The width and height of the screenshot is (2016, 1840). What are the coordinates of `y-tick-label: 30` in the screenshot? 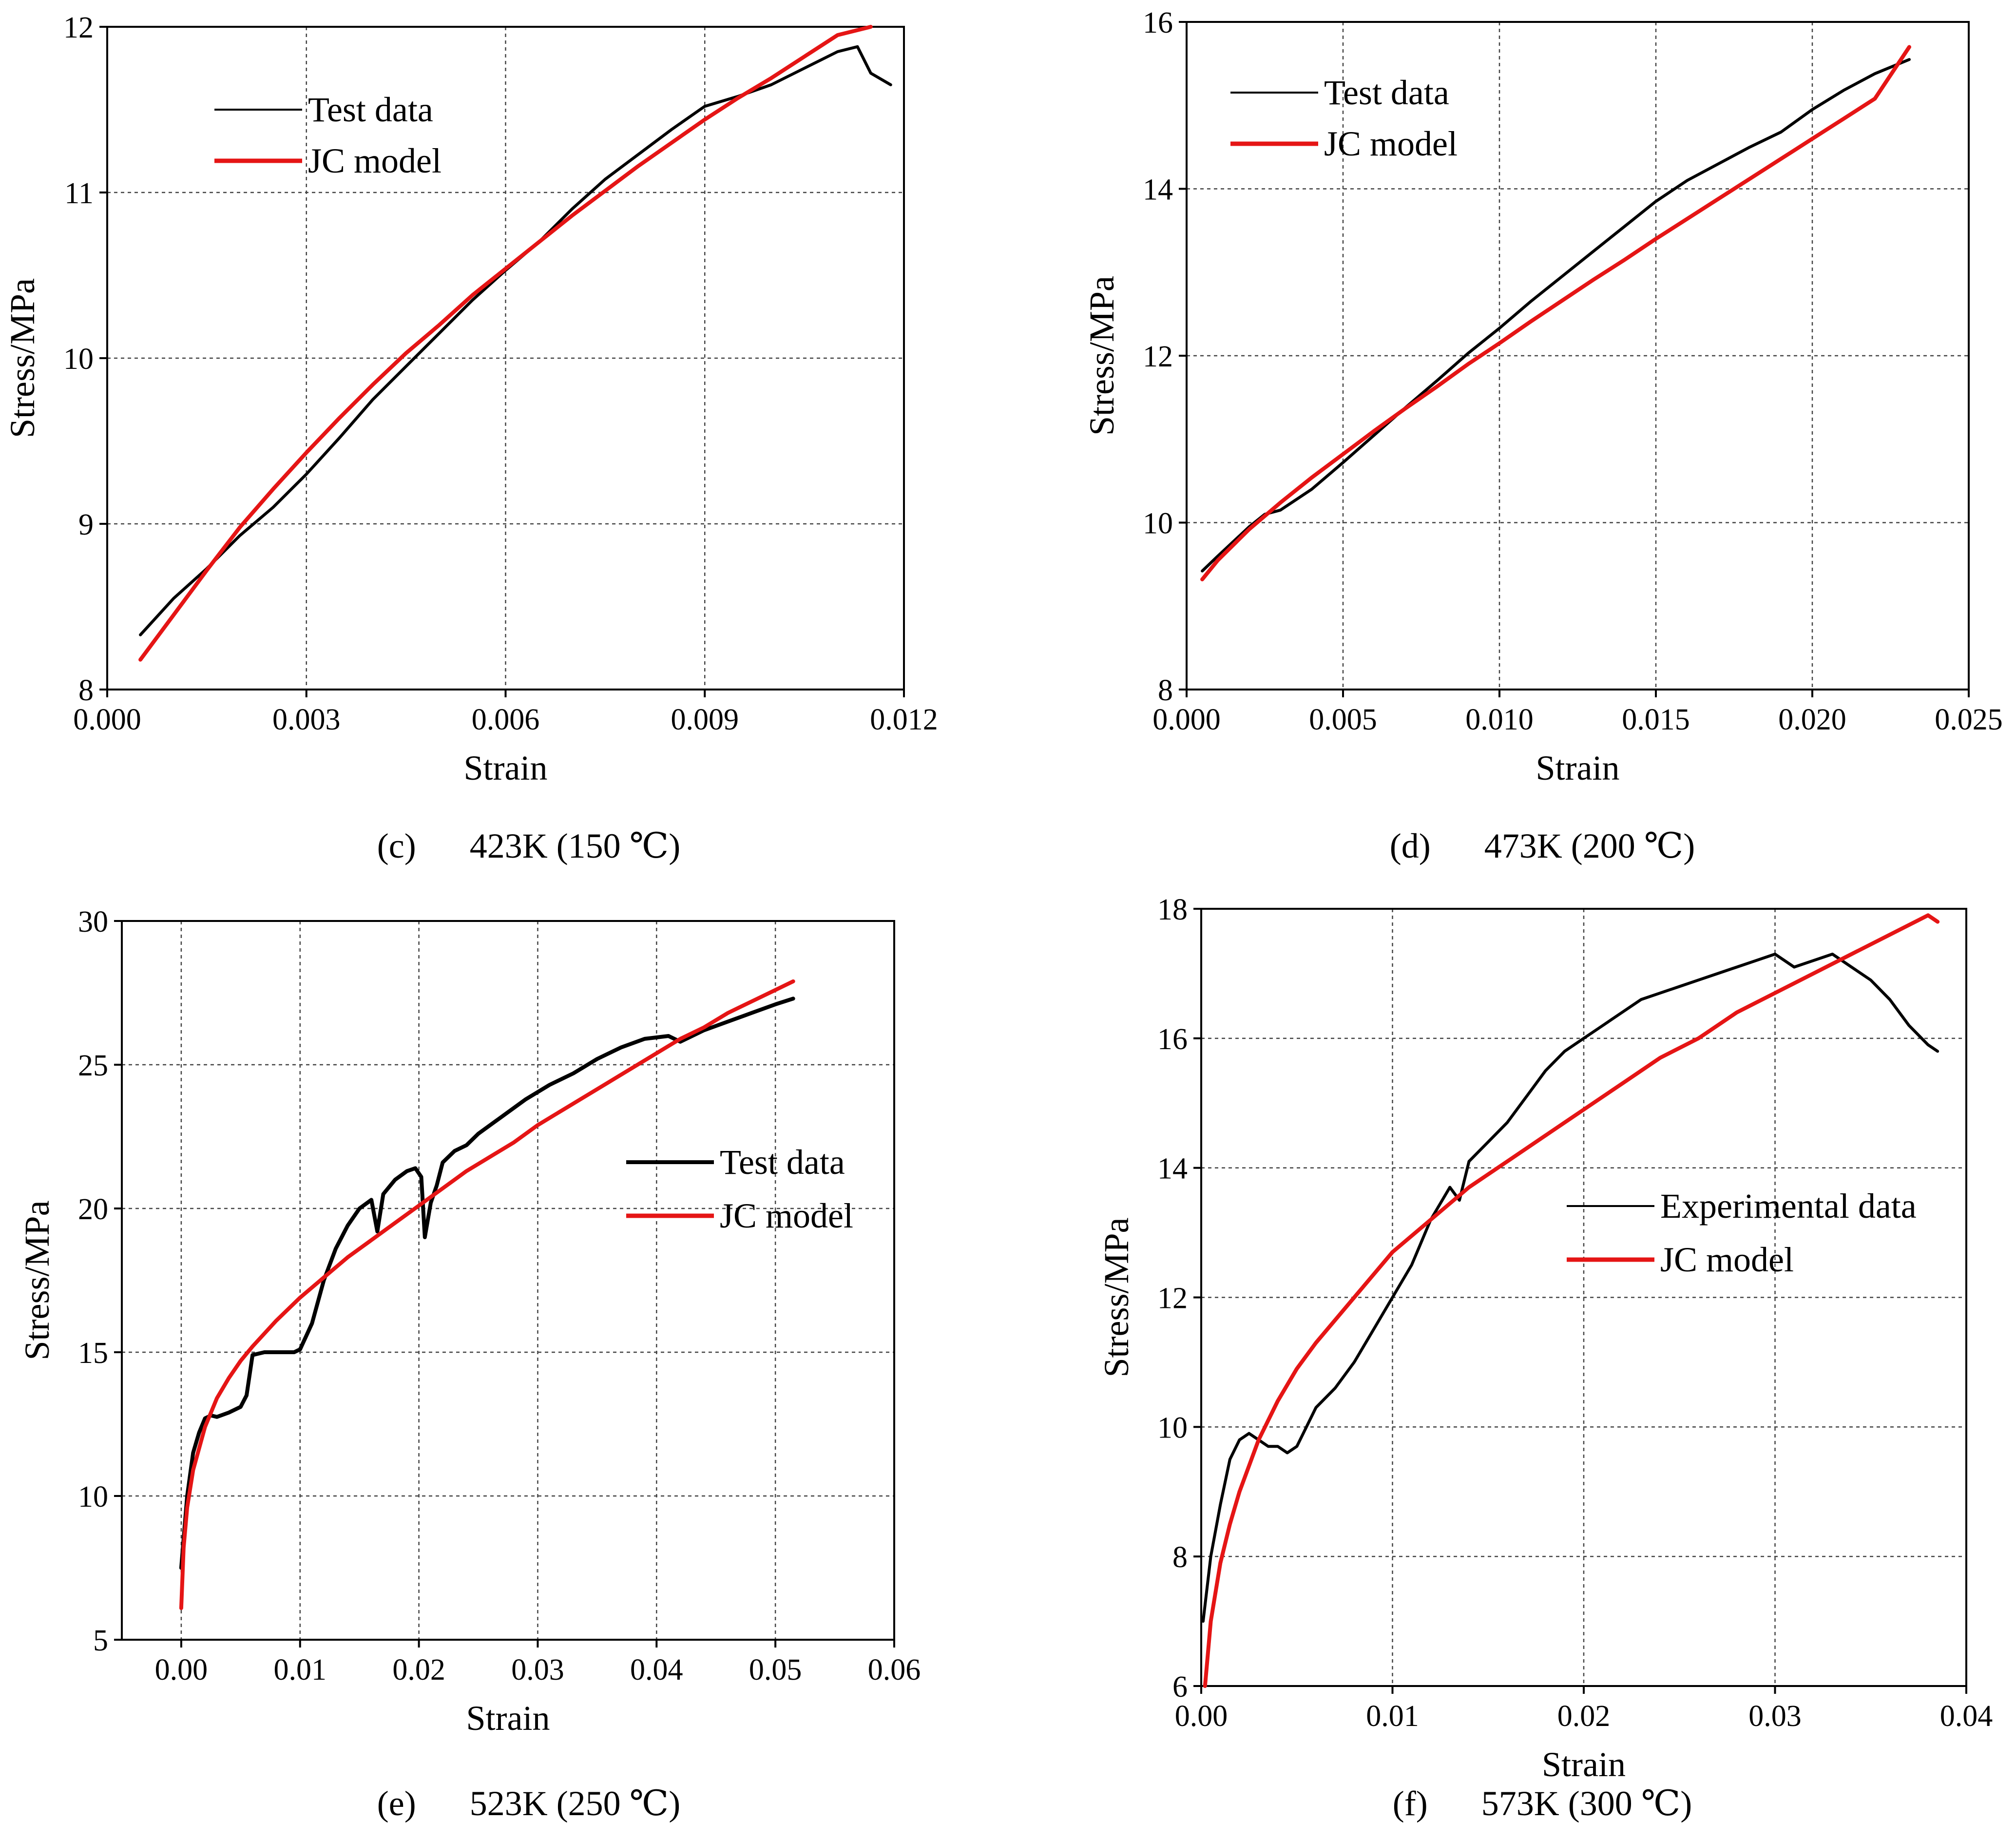 It's located at (93, 922).